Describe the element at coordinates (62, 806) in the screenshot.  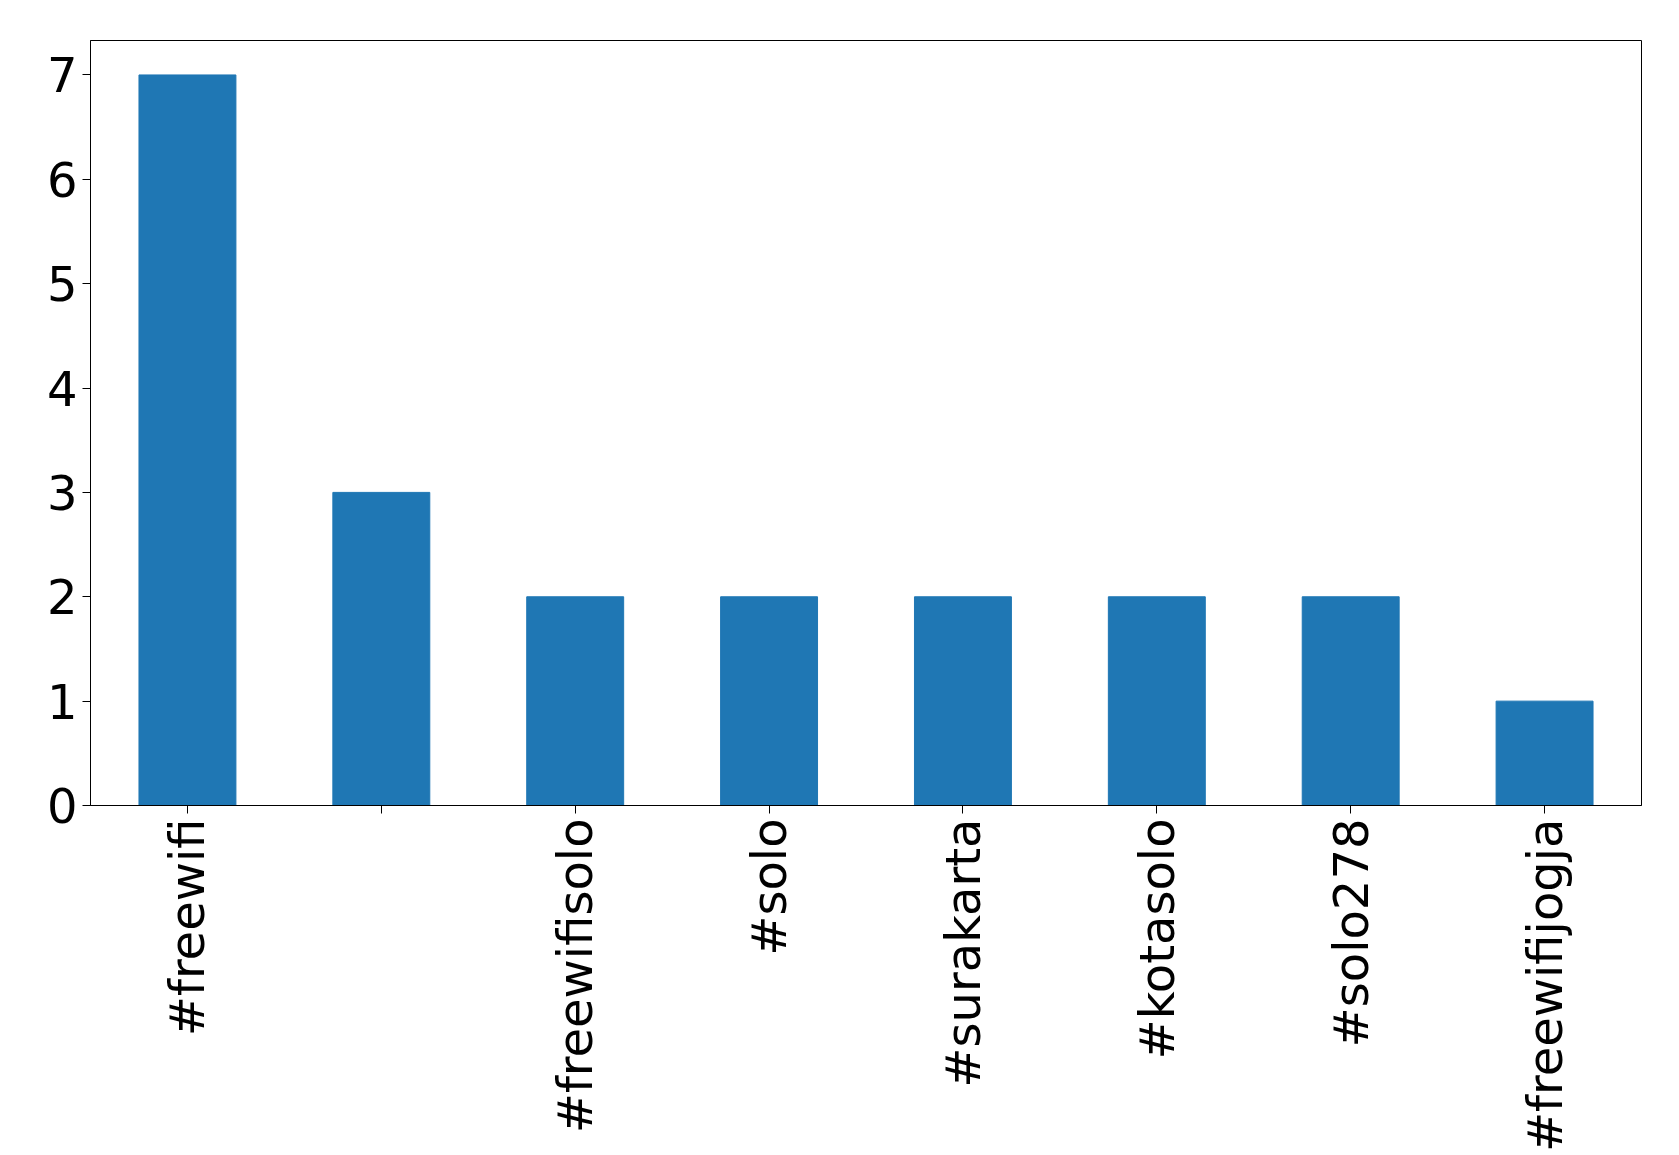
I see `y-tick-label: 0` at that location.